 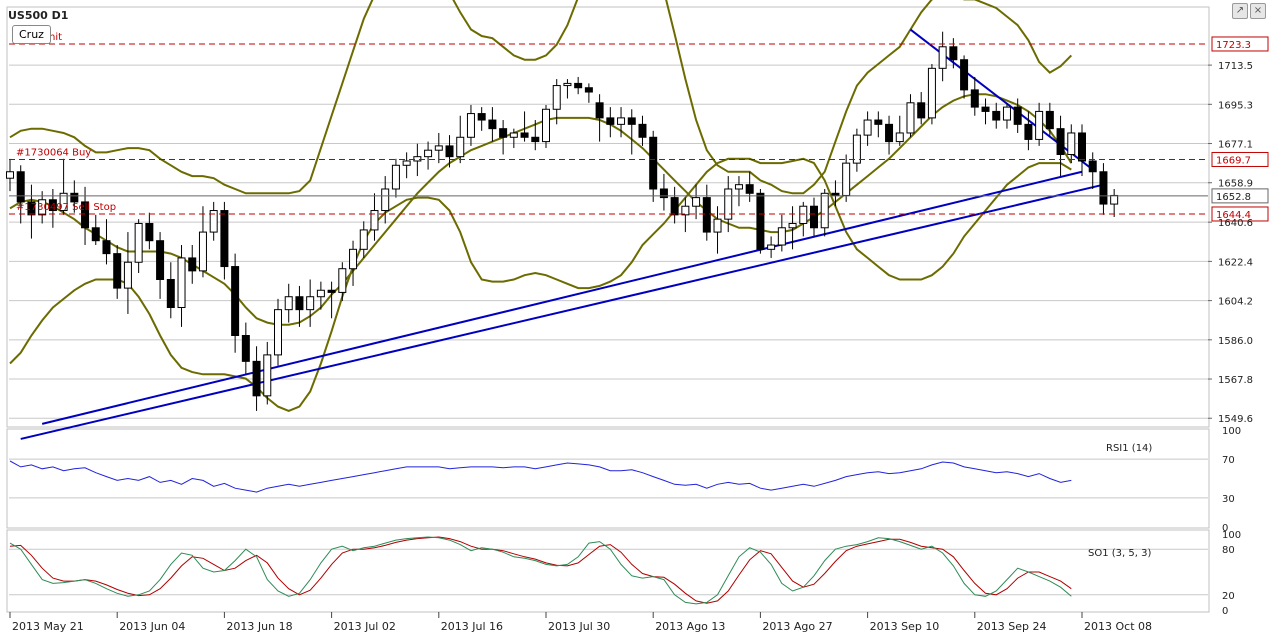 What do you see at coordinates (31, 34) in the screenshot?
I see `template-badge: Cruz` at bounding box center [31, 34].